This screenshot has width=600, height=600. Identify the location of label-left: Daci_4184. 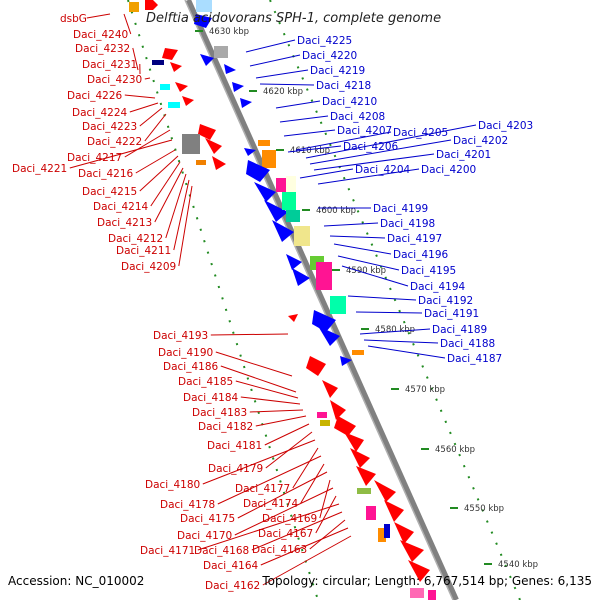
(211, 398).